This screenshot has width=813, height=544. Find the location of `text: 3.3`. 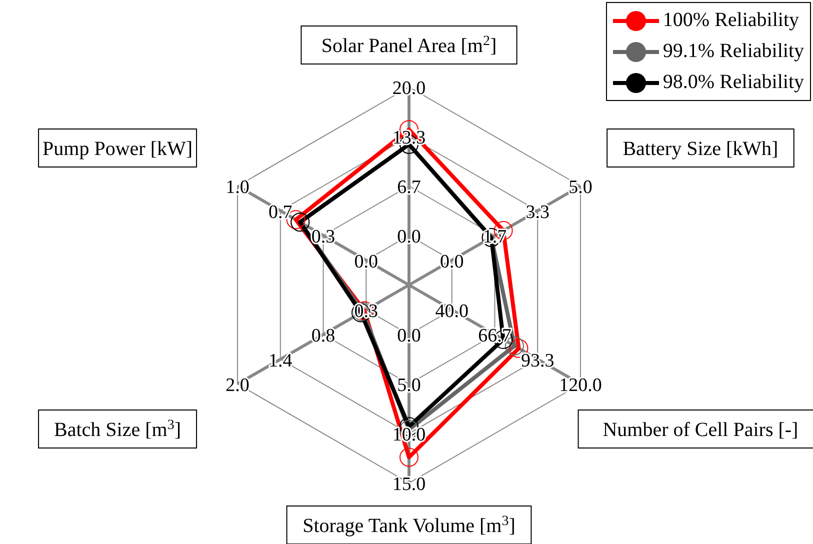

text: 3.3 is located at coordinates (538, 212).